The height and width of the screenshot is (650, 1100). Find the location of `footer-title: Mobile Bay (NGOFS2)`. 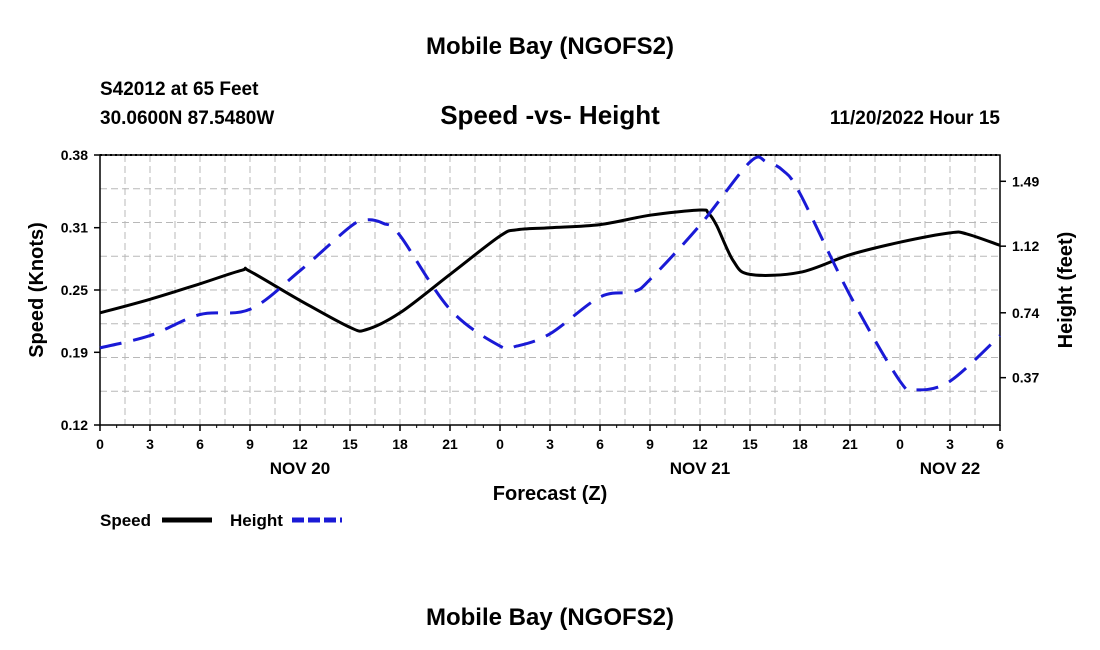

footer-title: Mobile Bay (NGOFS2) is located at coordinates (550, 617).